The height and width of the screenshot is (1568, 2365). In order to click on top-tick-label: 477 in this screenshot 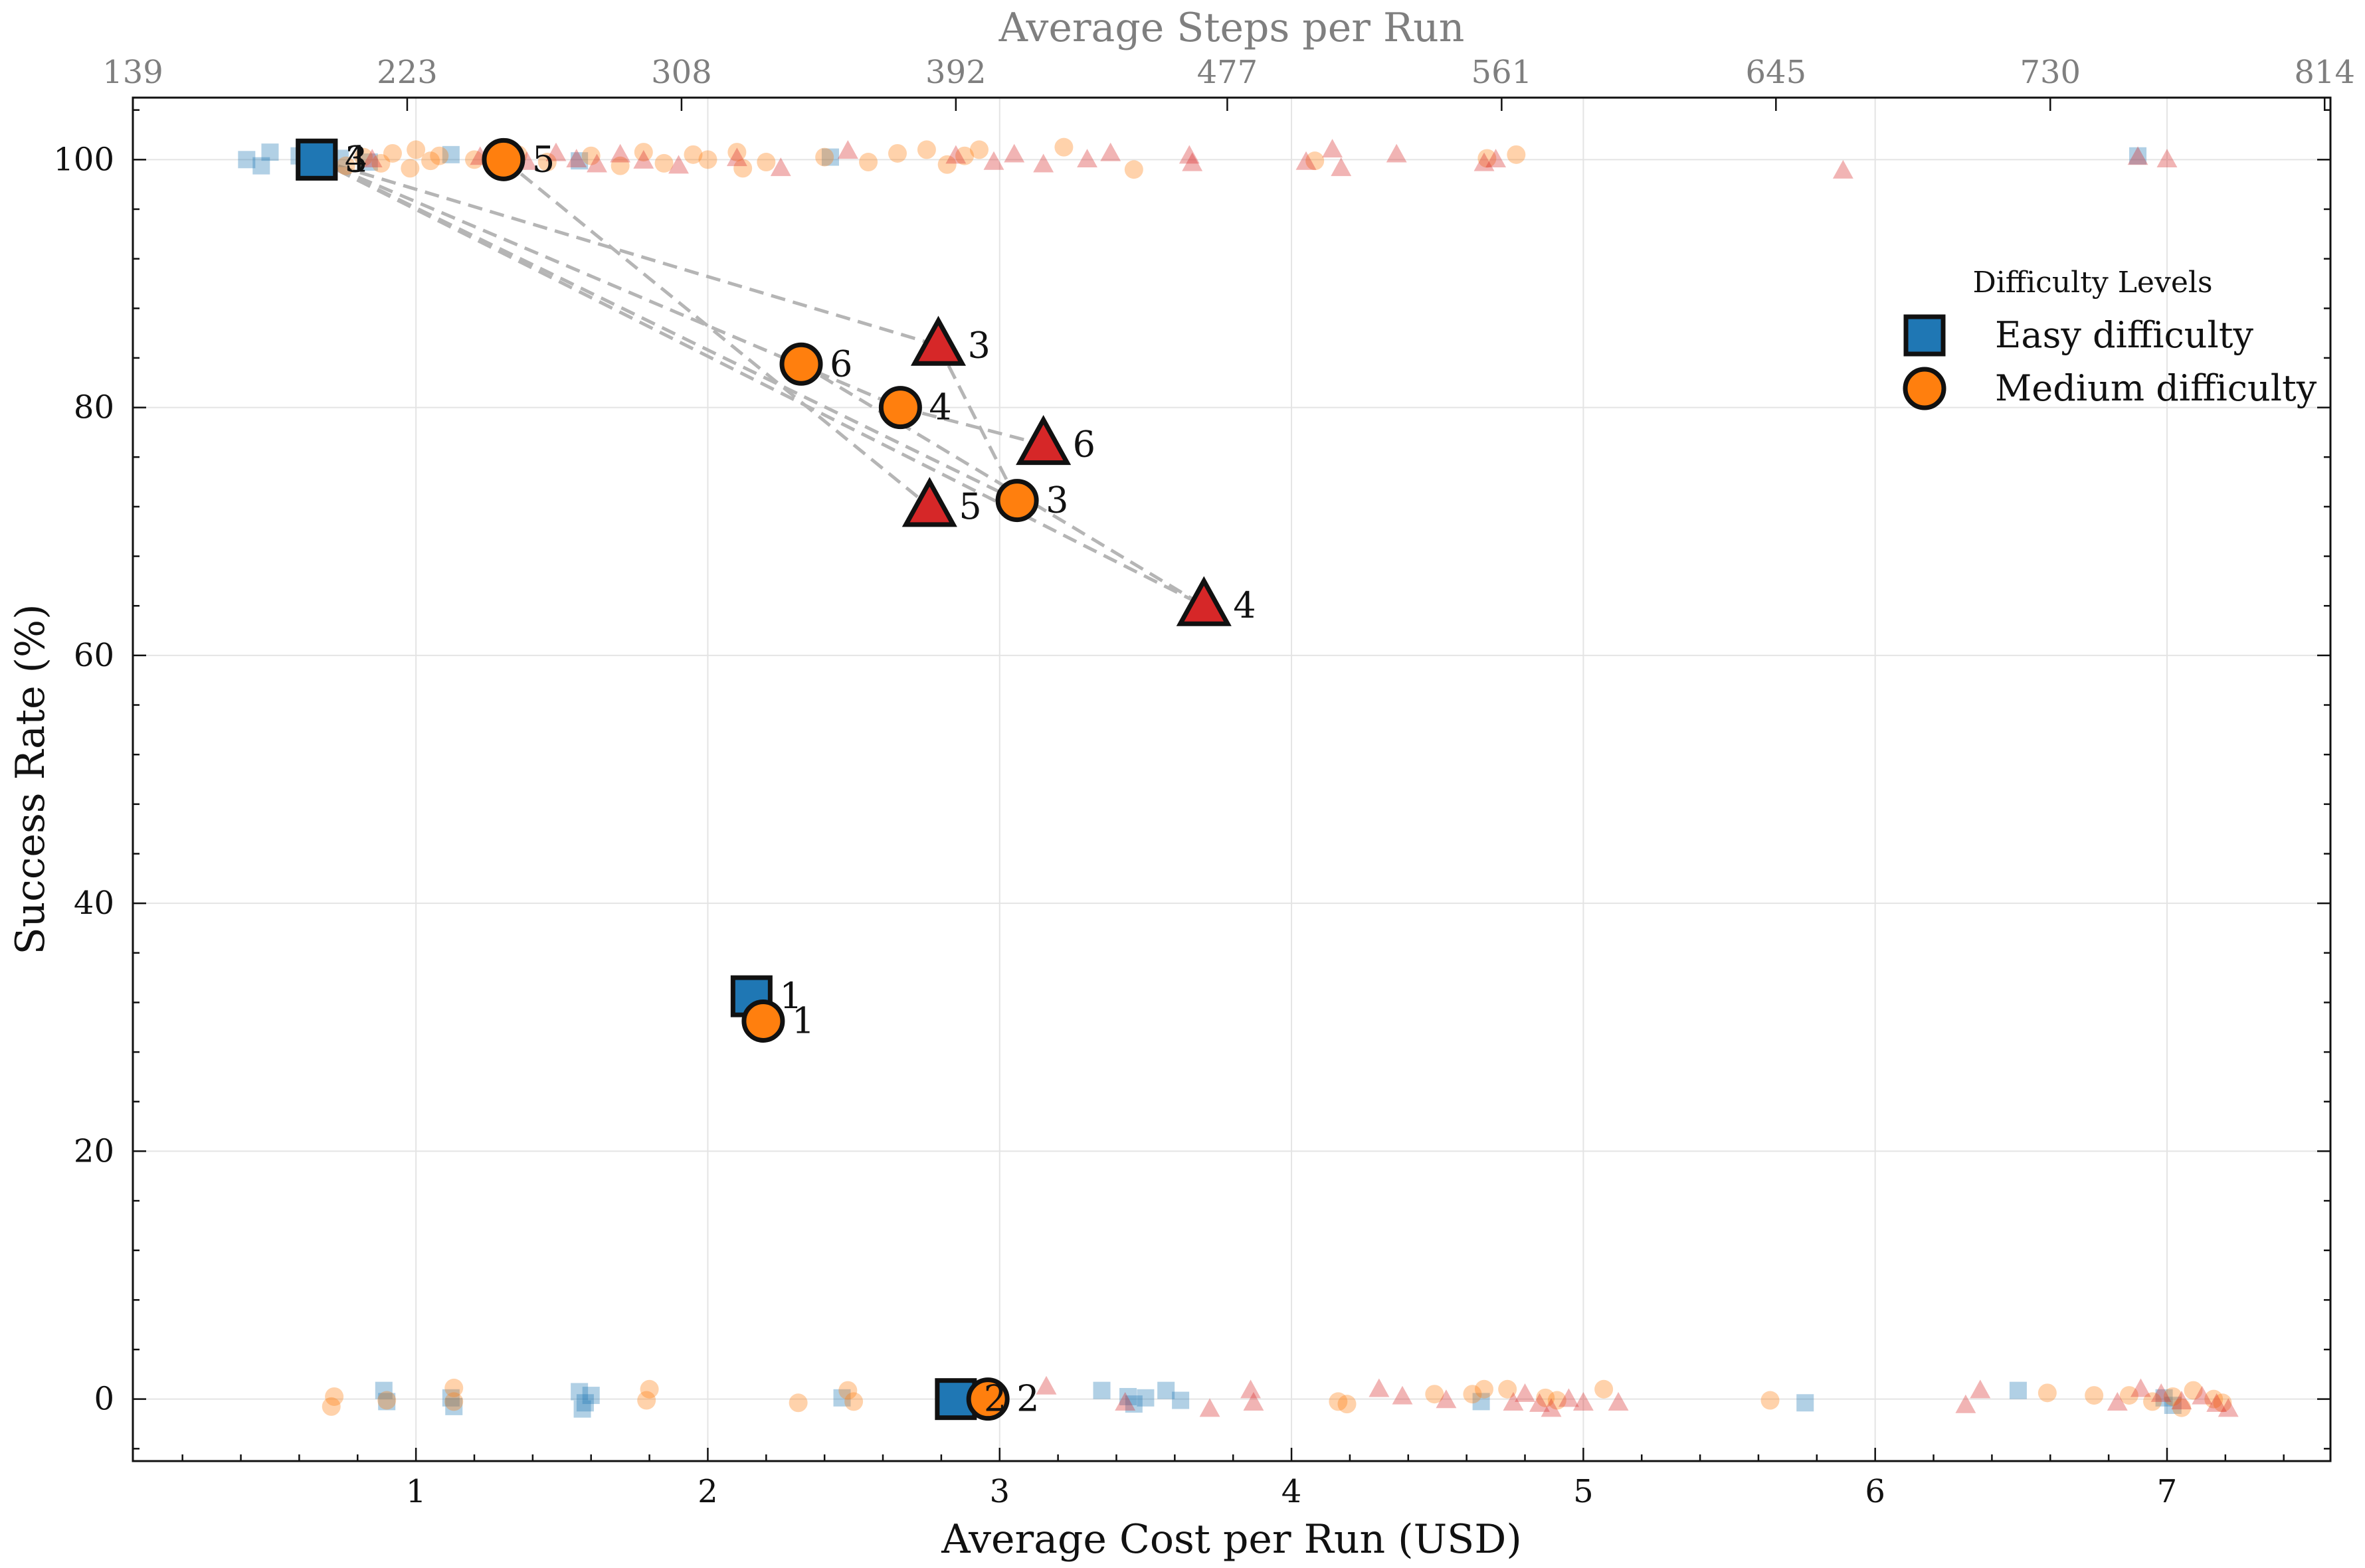, I will do `click(1227, 72)`.